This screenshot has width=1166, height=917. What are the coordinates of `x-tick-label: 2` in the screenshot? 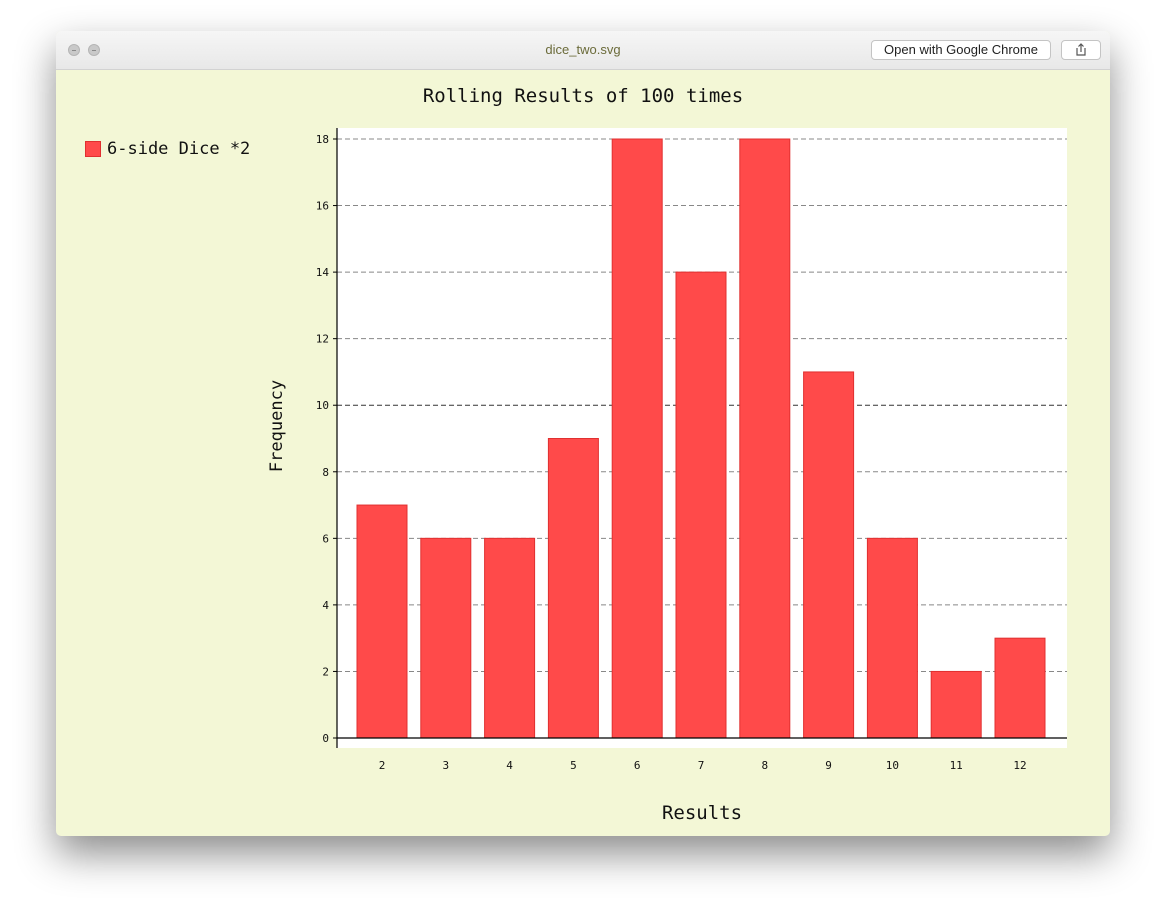 It's located at (382, 765).